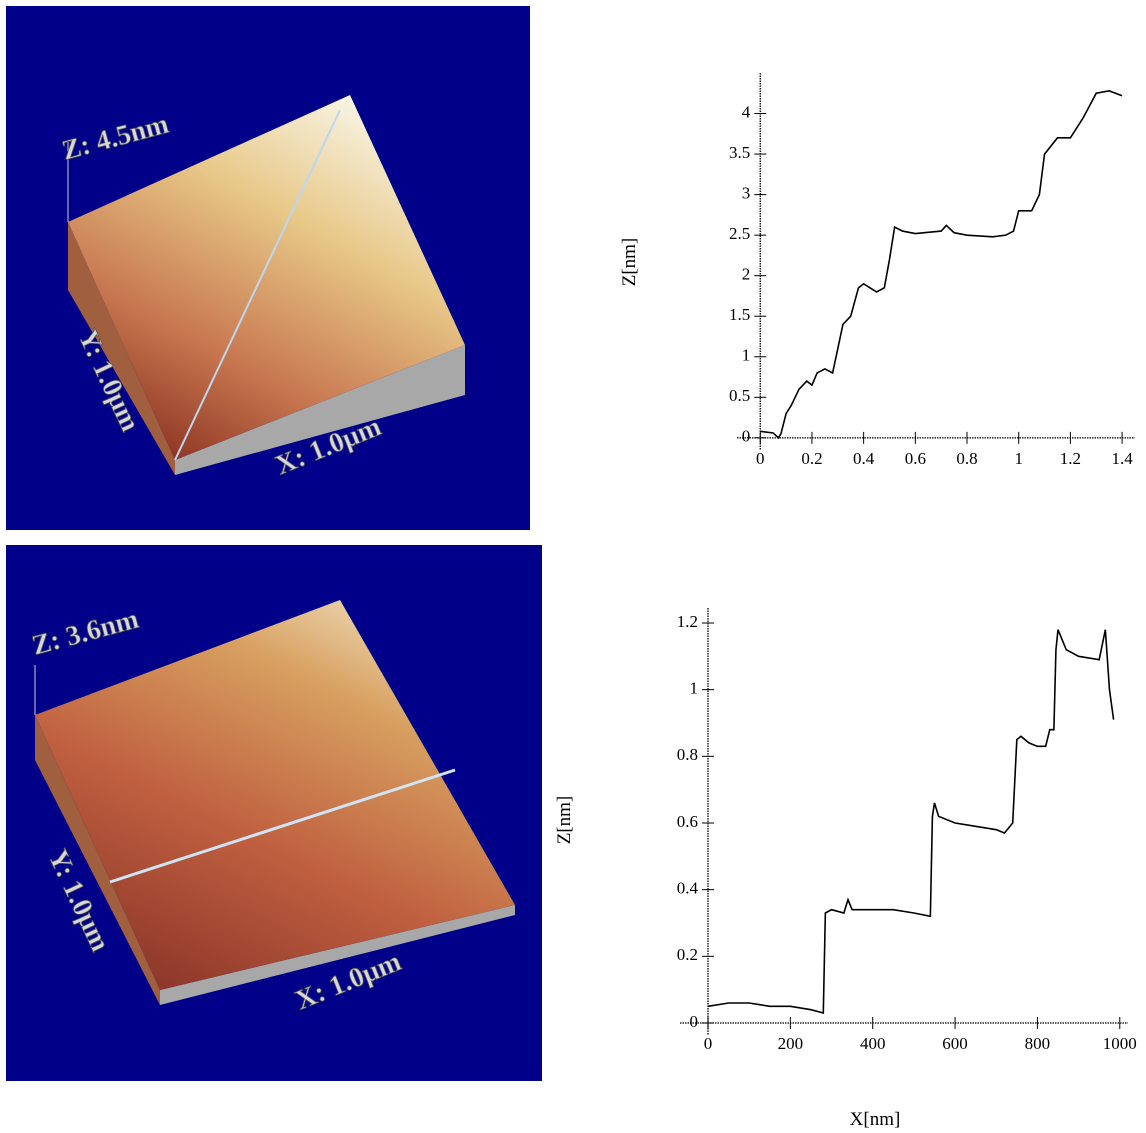  What do you see at coordinates (811, 458) in the screenshot?
I see `x-tick-label: 0.2` at bounding box center [811, 458].